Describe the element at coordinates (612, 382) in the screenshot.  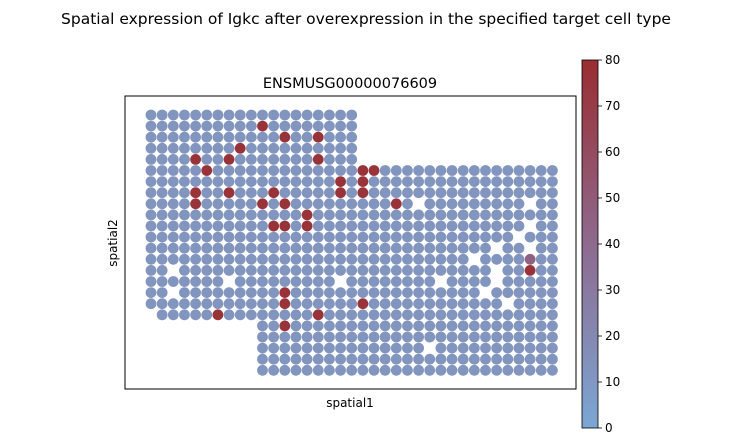
I see `colorbar-tick-label: 10` at that location.